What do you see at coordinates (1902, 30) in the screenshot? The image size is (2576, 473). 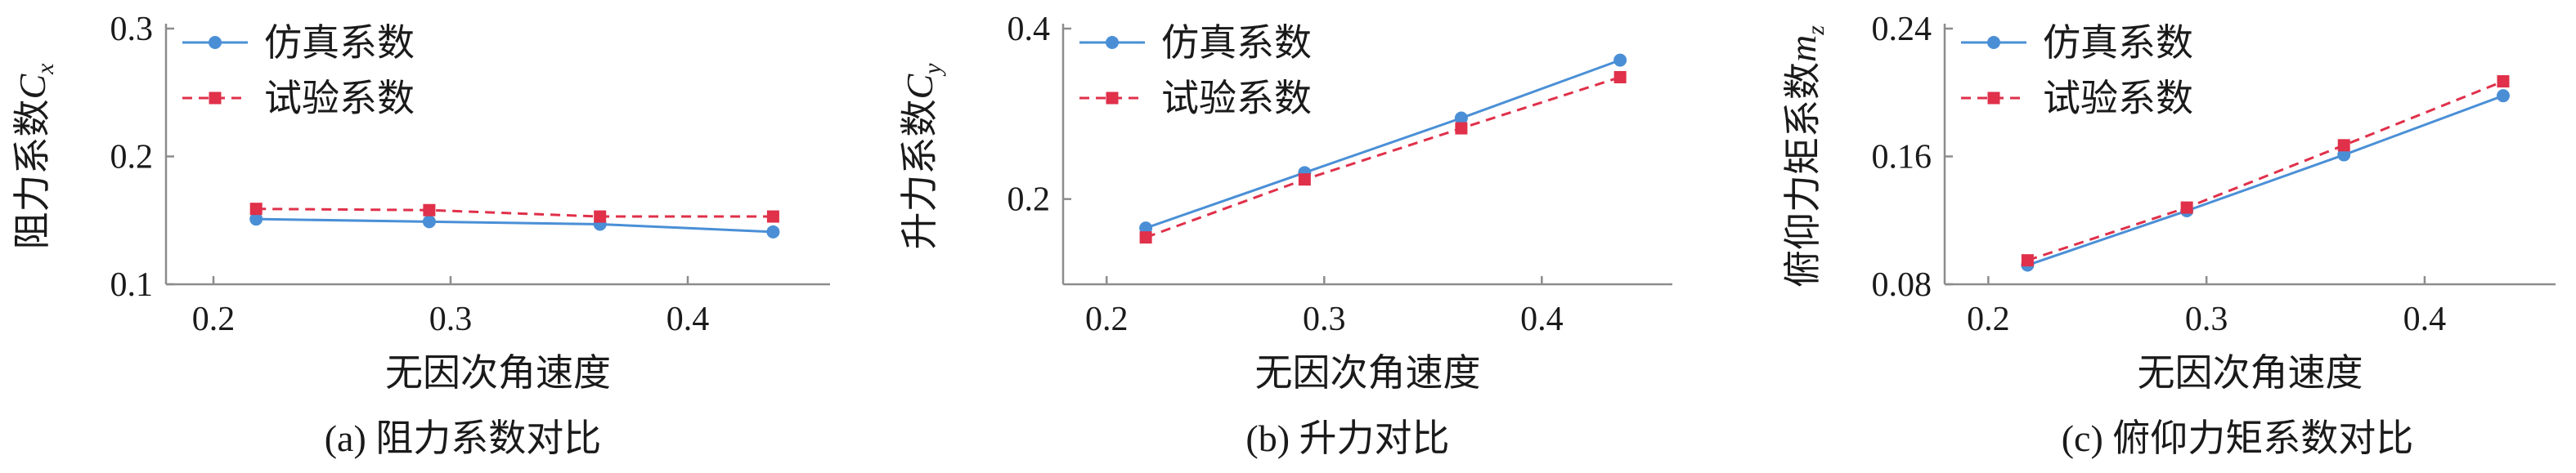 I see `y-tick-label: 0.24` at bounding box center [1902, 30].